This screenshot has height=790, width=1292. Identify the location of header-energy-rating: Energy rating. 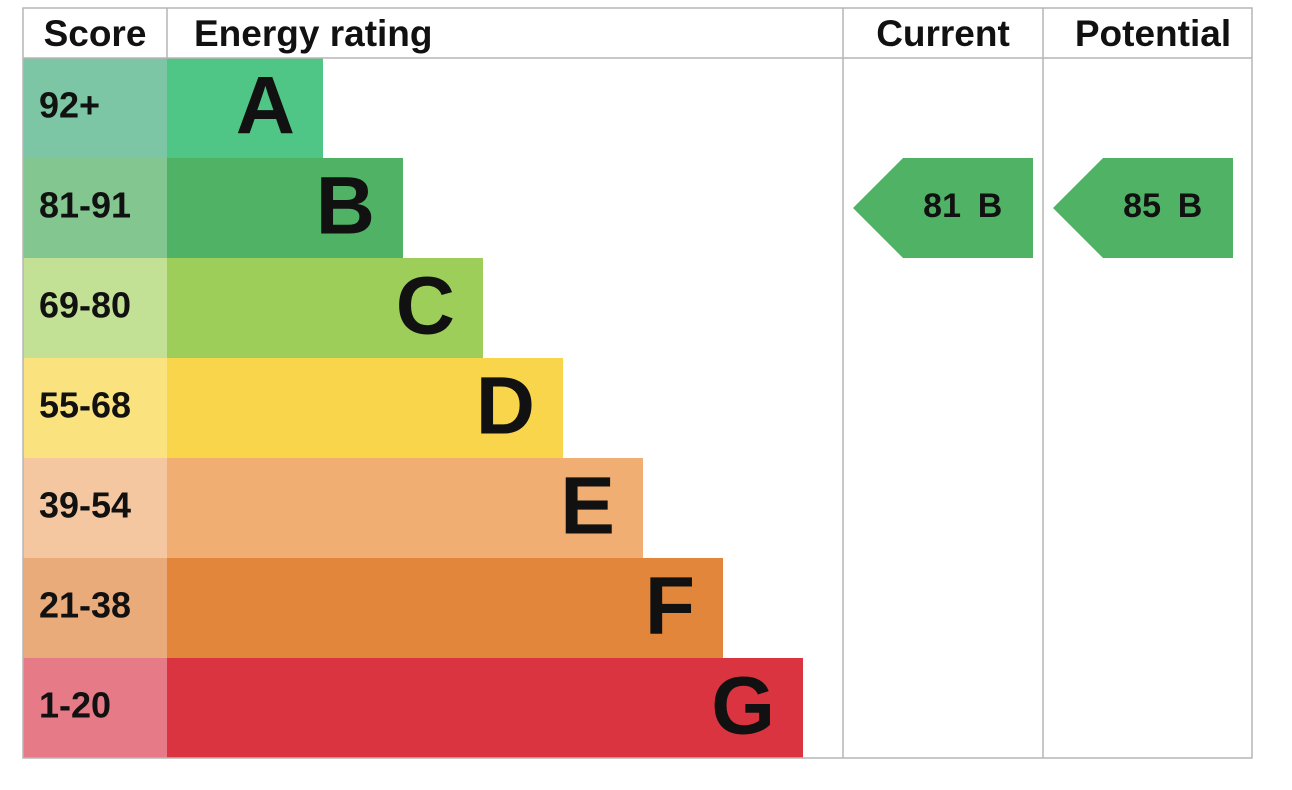
(313, 33).